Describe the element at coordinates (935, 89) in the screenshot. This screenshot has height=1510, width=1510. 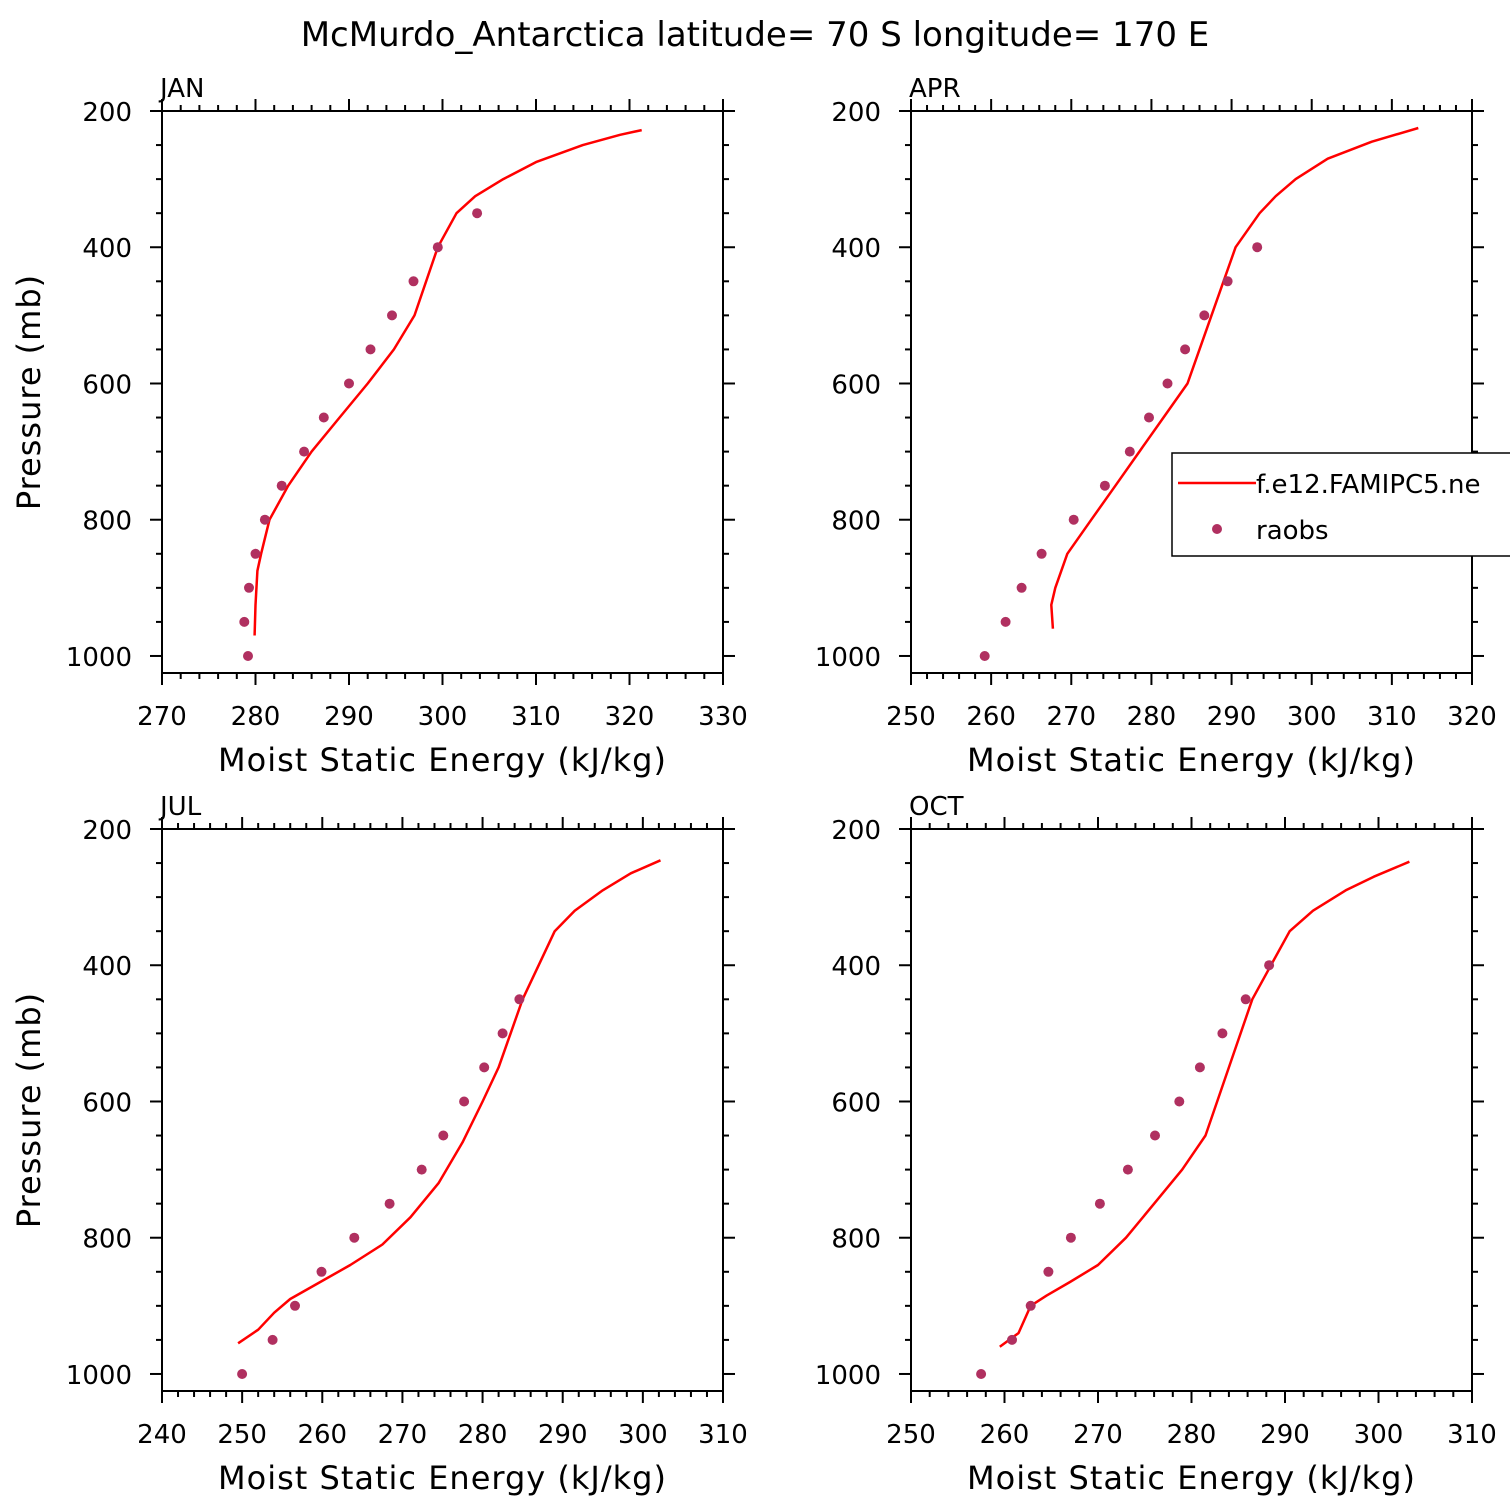
I see `panel-label: APR` at that location.